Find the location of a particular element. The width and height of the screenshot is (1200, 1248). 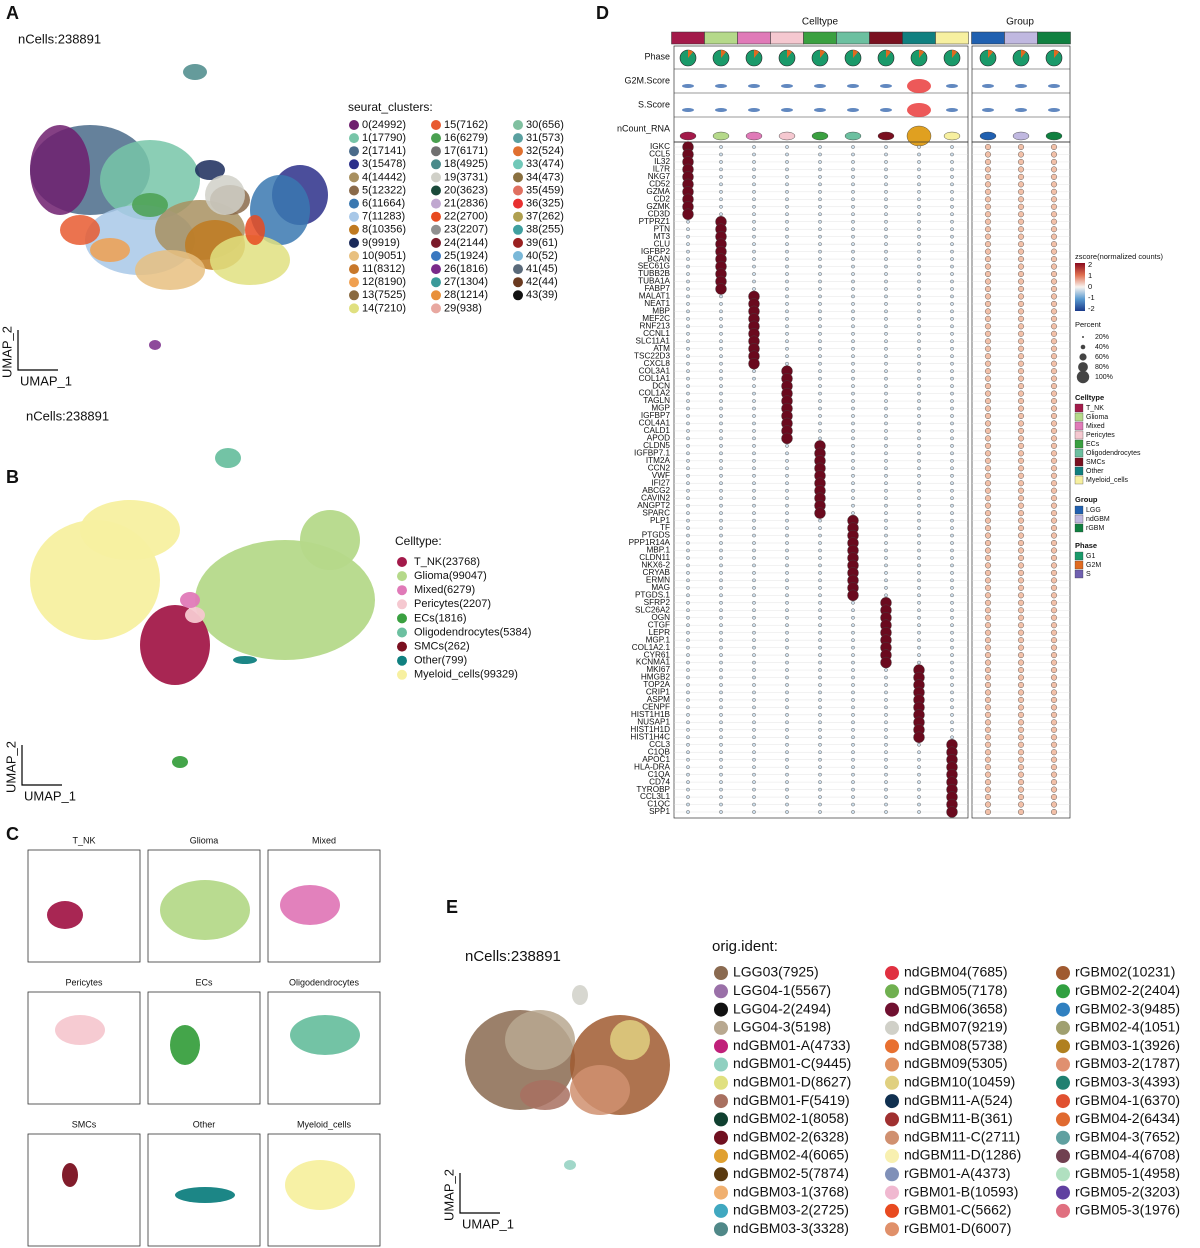

label: CD74 is located at coordinates (659, 781).